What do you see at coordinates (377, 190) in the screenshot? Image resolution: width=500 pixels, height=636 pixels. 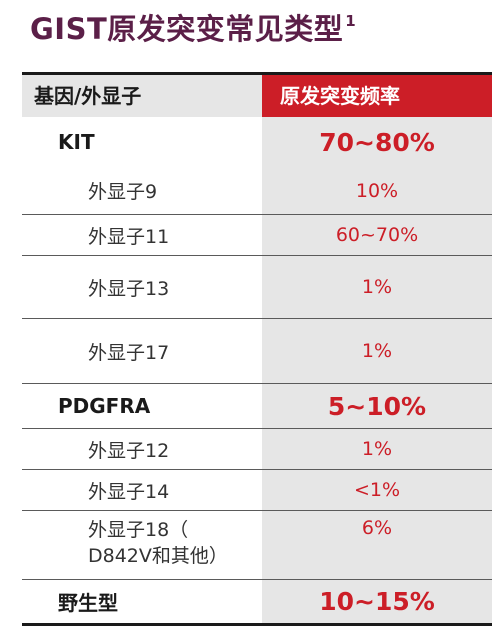 I see `frequency-cell: 10%` at bounding box center [377, 190].